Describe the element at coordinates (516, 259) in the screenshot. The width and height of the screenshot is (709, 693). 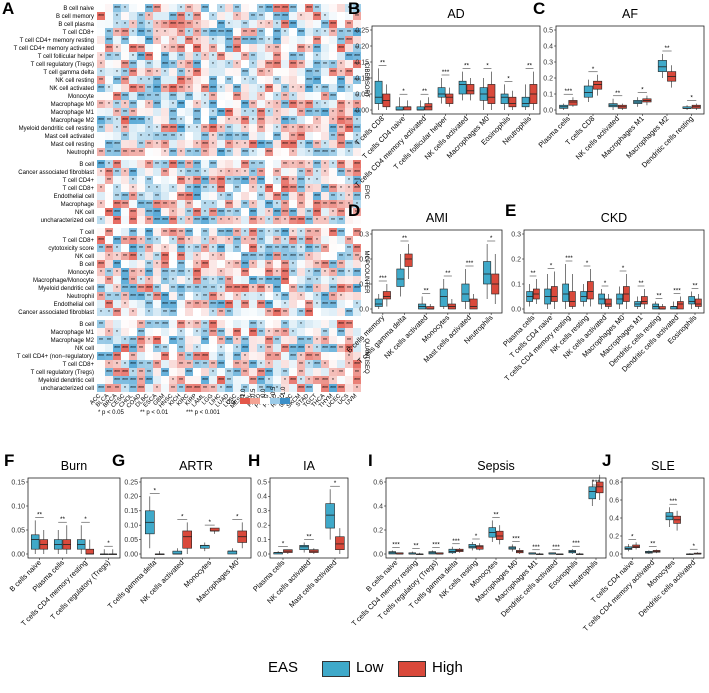
I see `y-tick-label: 0.2` at that location.